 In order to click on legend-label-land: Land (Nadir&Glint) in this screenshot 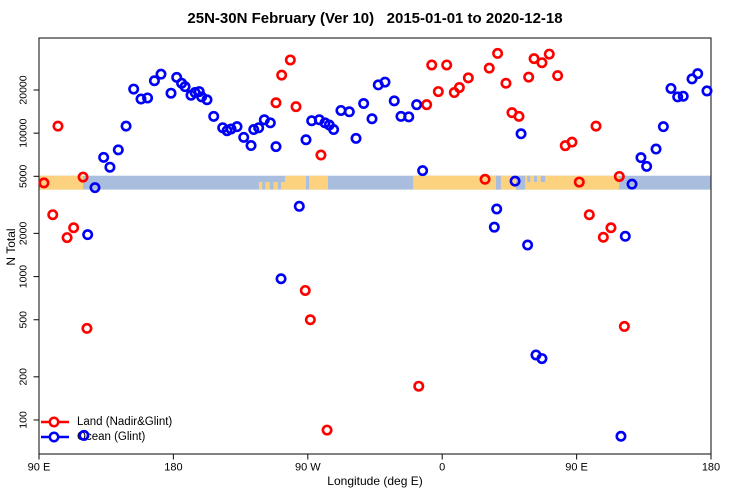, I will do `click(125, 421)`.